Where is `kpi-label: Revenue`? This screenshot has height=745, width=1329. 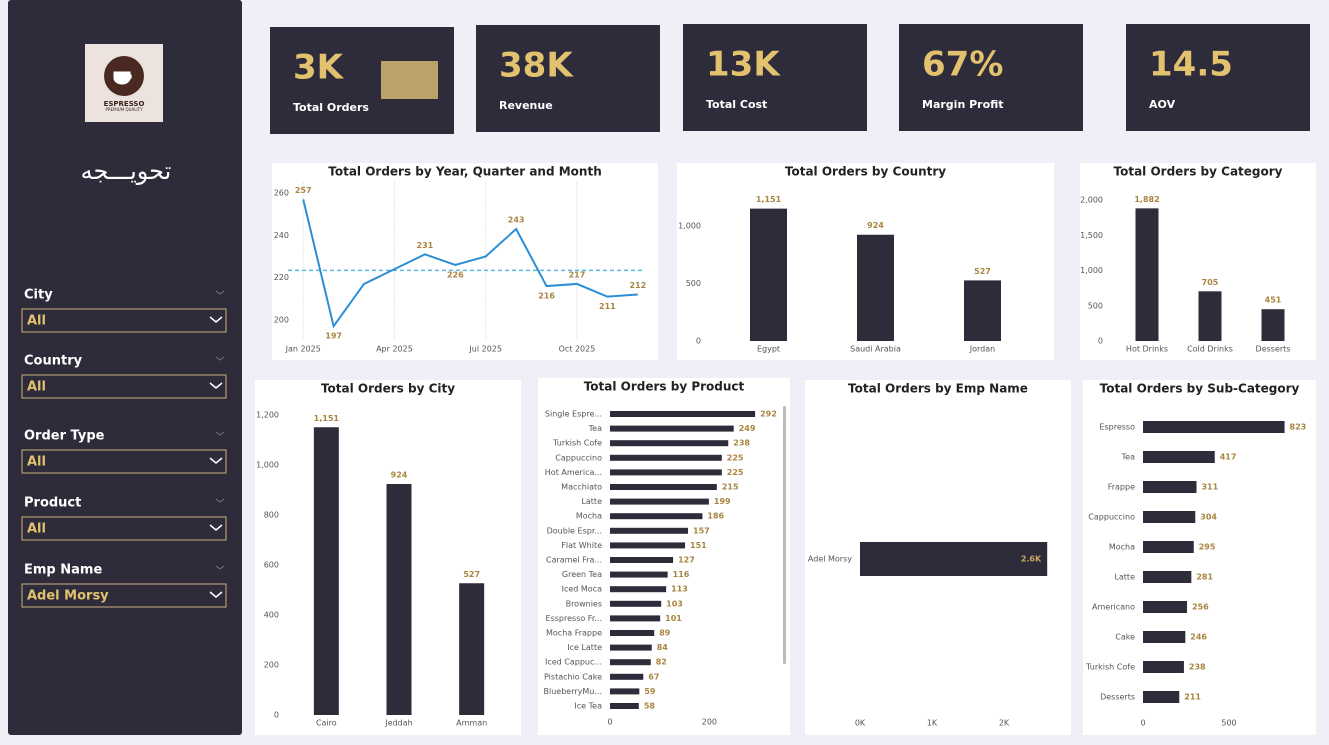 kpi-label: Revenue is located at coordinates (526, 105).